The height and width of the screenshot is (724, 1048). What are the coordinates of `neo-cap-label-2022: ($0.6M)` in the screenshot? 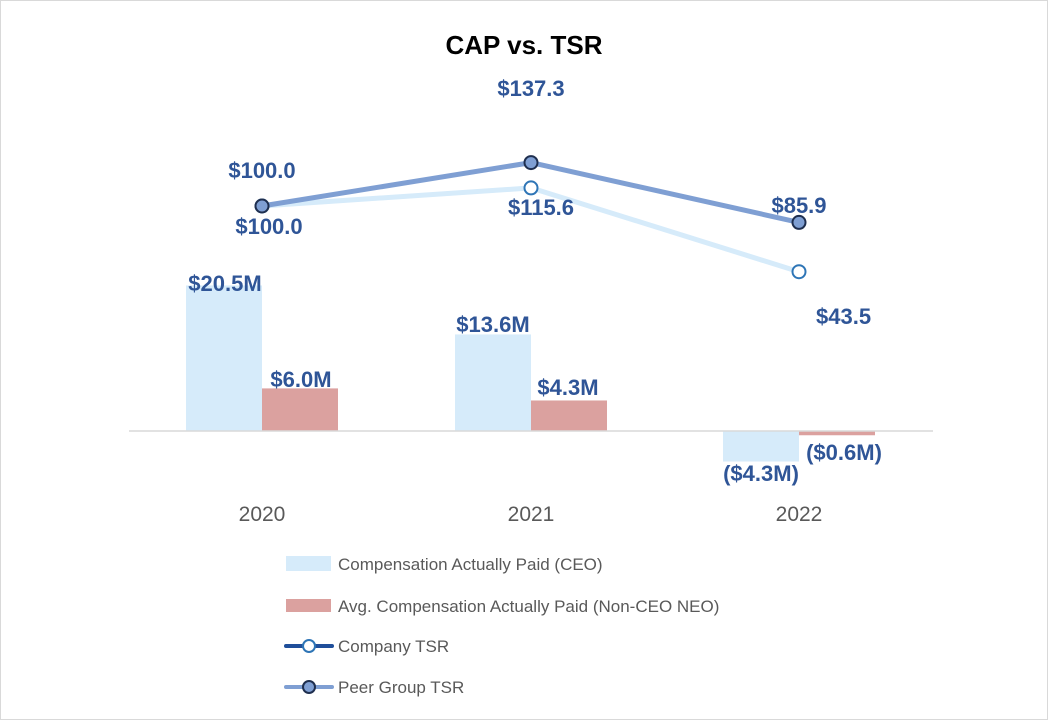 It's located at (844, 452).